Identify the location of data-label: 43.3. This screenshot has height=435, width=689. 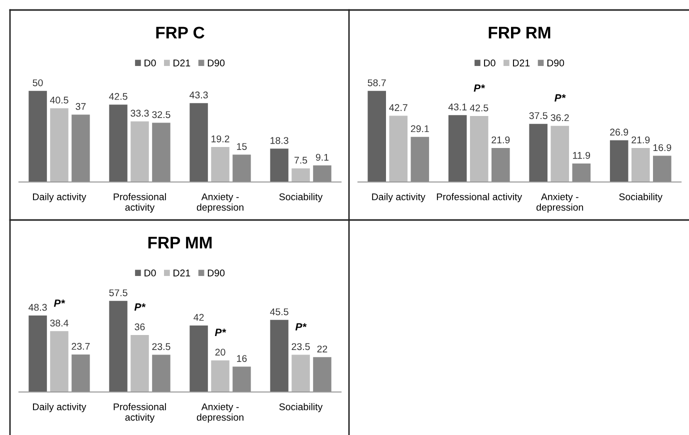
(199, 95).